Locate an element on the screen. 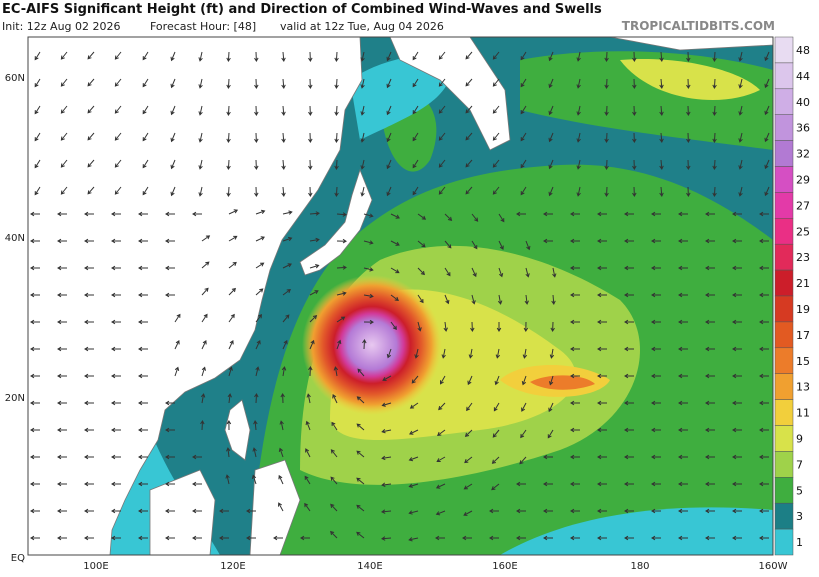  forecast-hour: Forecast Hour: [48] is located at coordinates (203, 26).